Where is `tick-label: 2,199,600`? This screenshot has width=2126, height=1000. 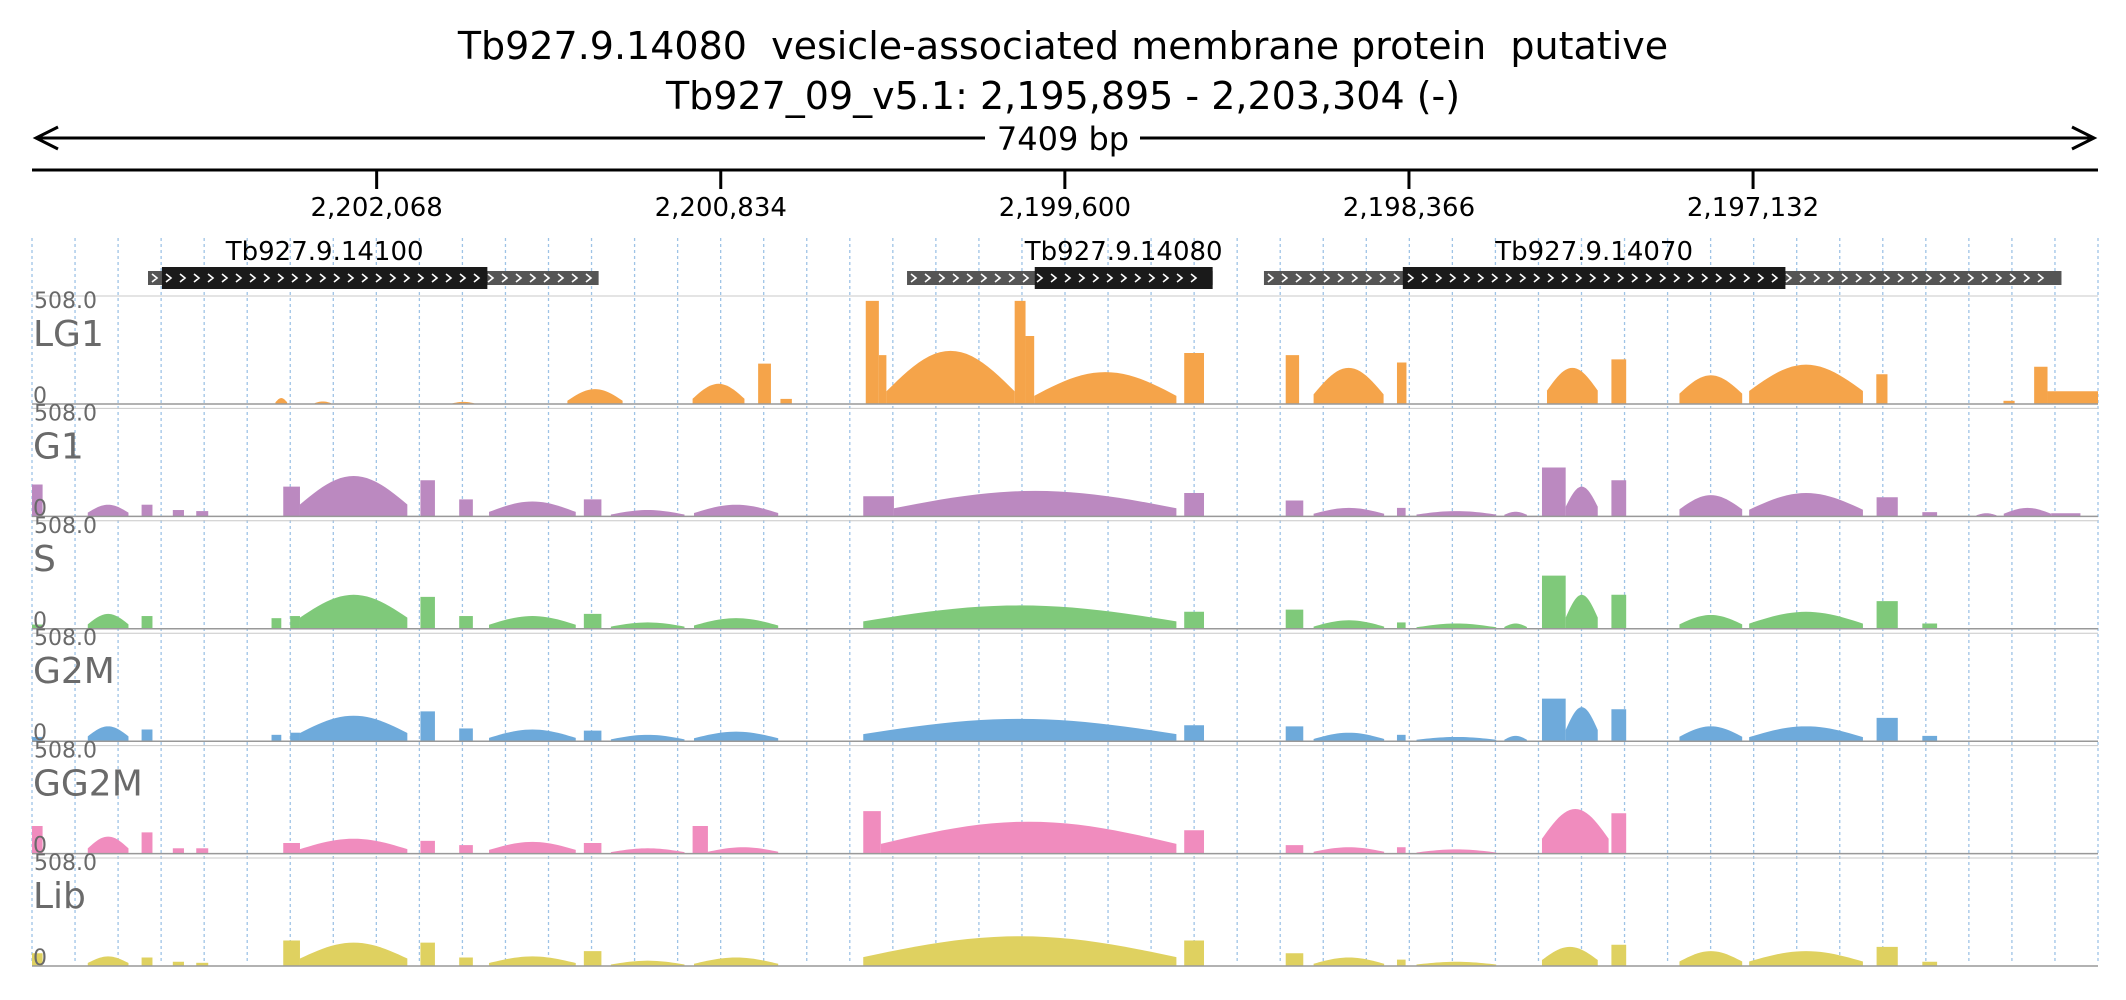 tick-label: 2,199,600 is located at coordinates (1065, 208).